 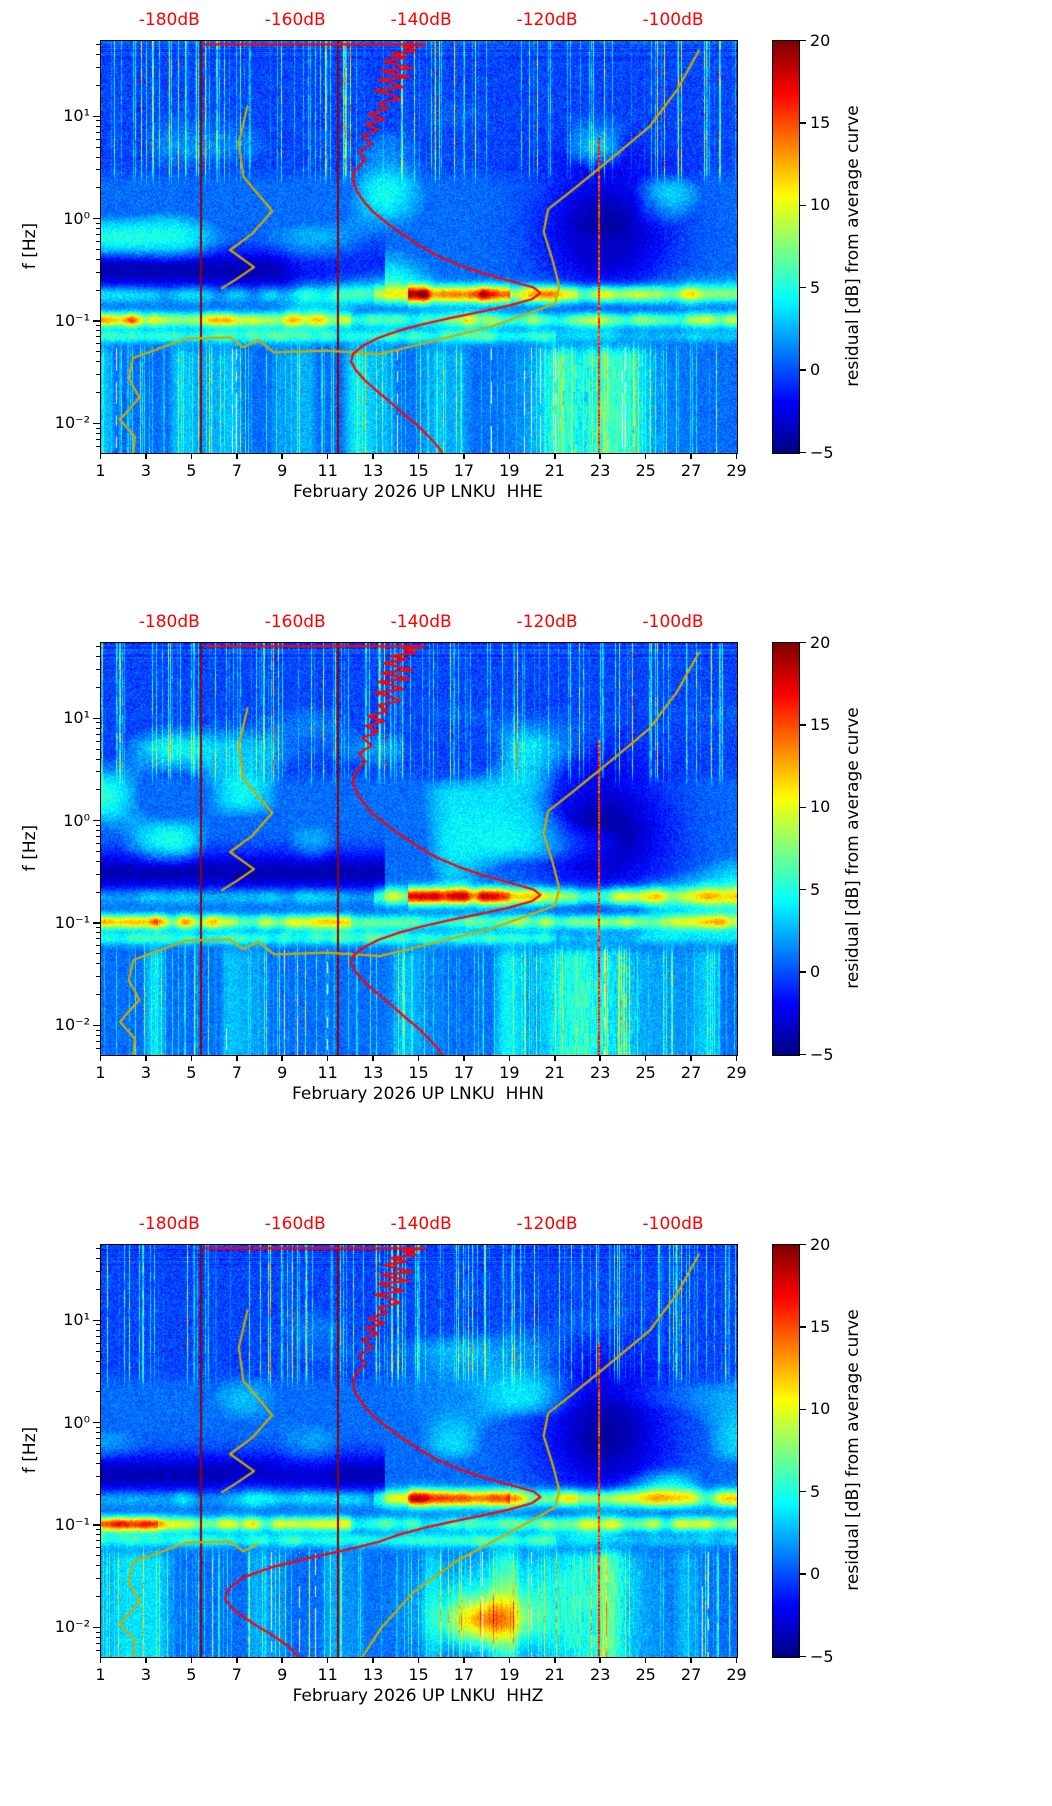 What do you see at coordinates (327, 1072) in the screenshot?
I see `x-tick-label: 11` at bounding box center [327, 1072].